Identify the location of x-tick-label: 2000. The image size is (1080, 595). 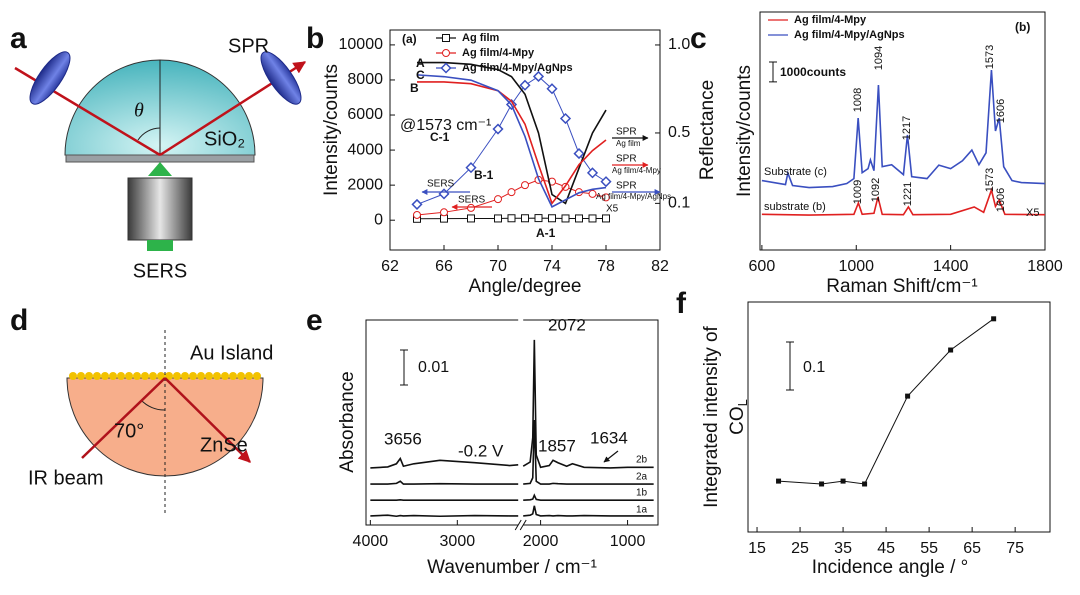
(541, 541).